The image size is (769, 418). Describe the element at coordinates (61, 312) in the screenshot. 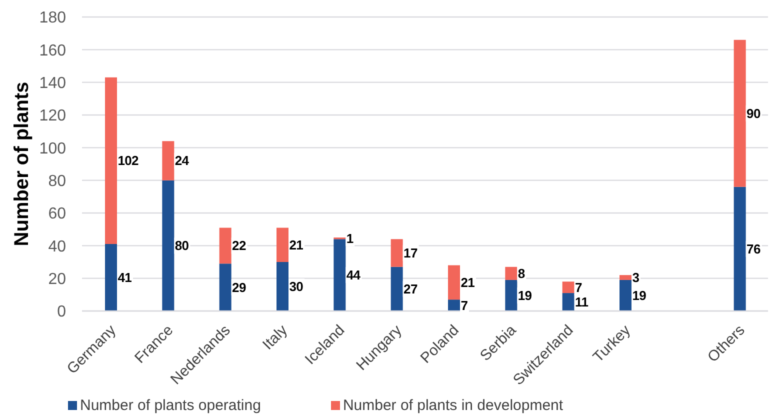

I see `y-tick-label: 0` at that location.